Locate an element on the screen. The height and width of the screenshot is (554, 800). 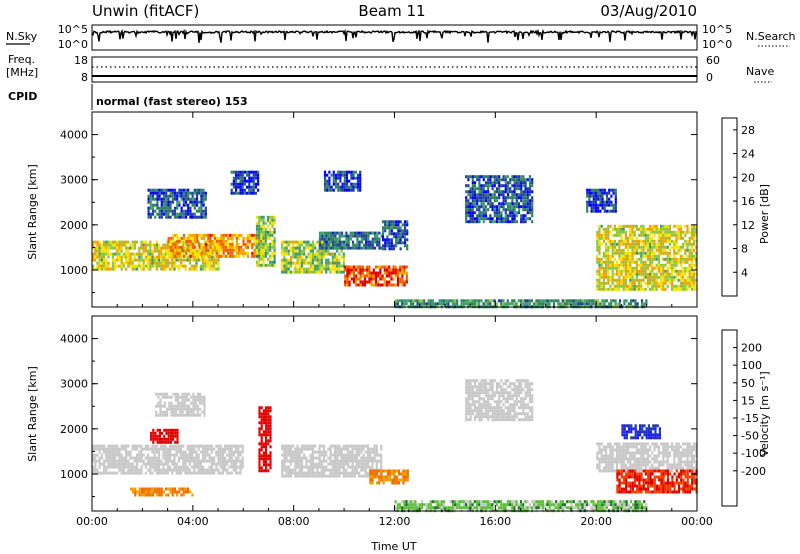
nave-tick-top: 60 is located at coordinates (713, 60).